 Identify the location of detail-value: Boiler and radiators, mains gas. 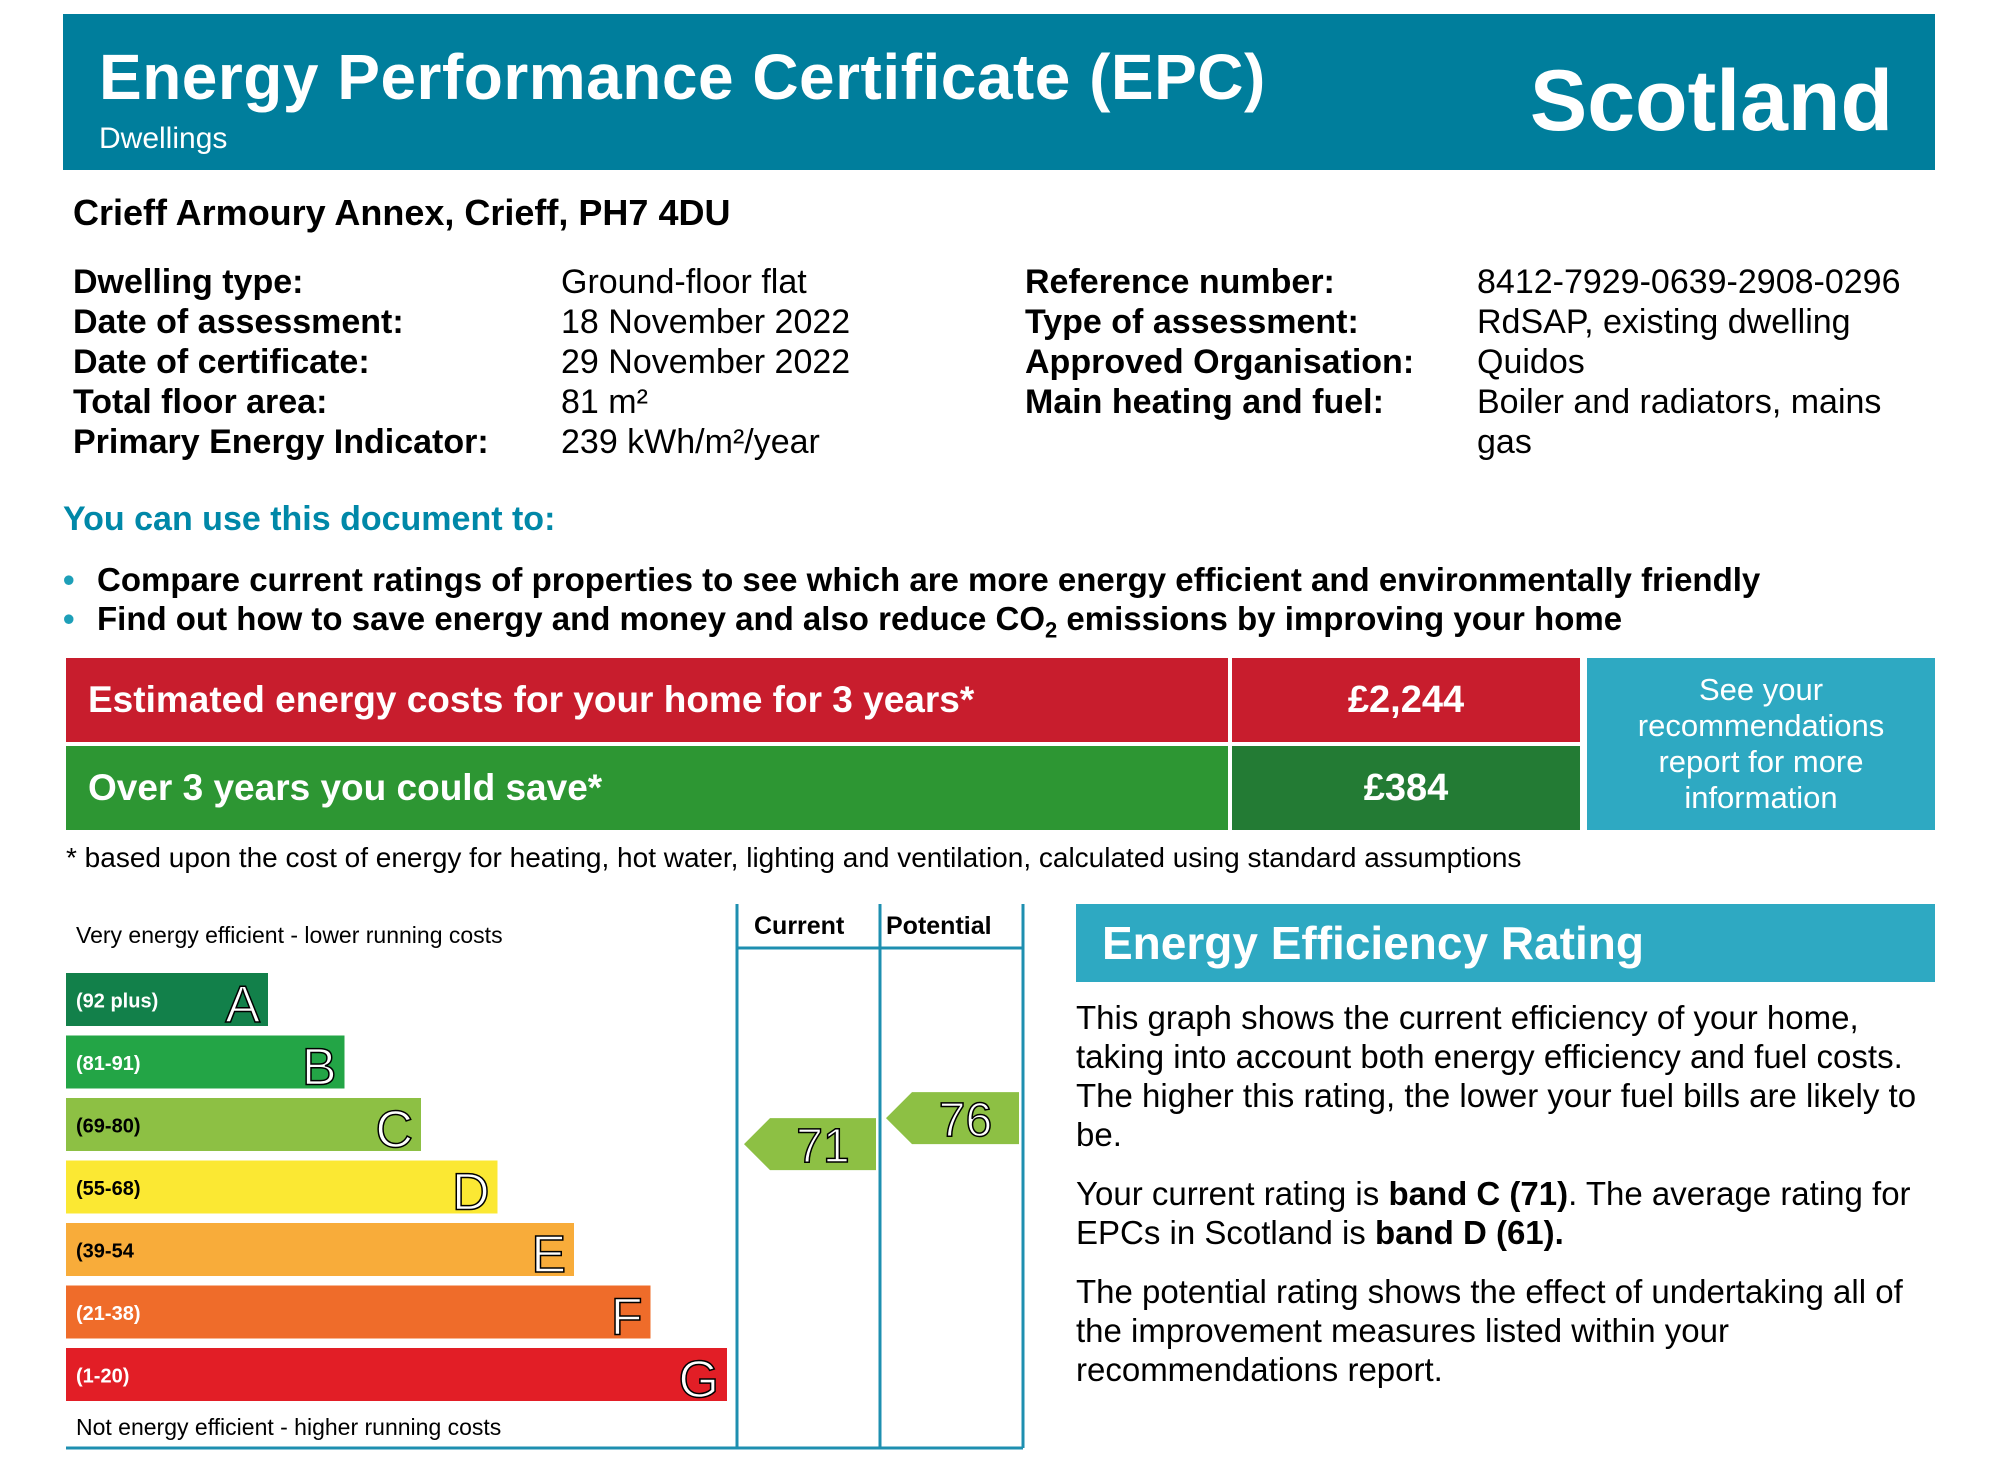
(1679, 422).